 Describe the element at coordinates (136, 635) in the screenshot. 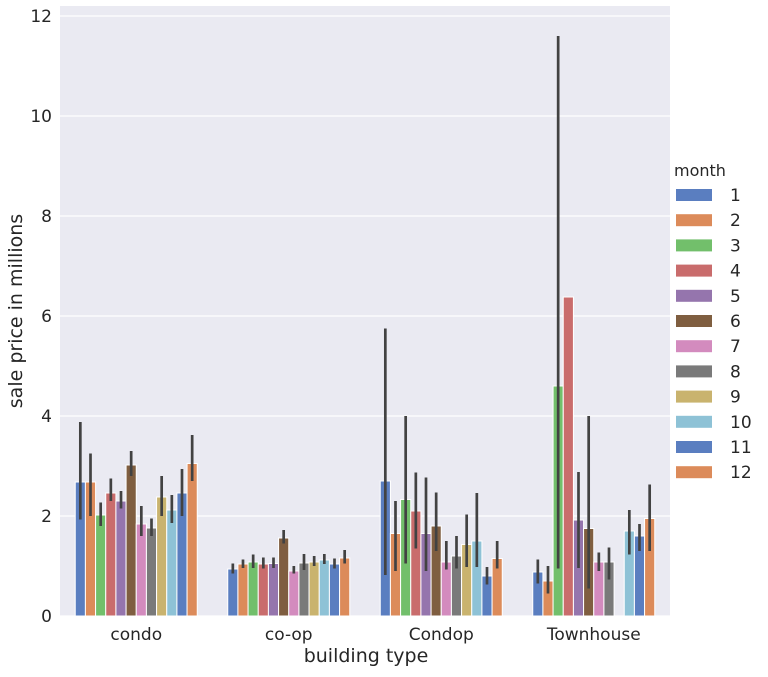

I see `x-tick-label: condo` at that location.